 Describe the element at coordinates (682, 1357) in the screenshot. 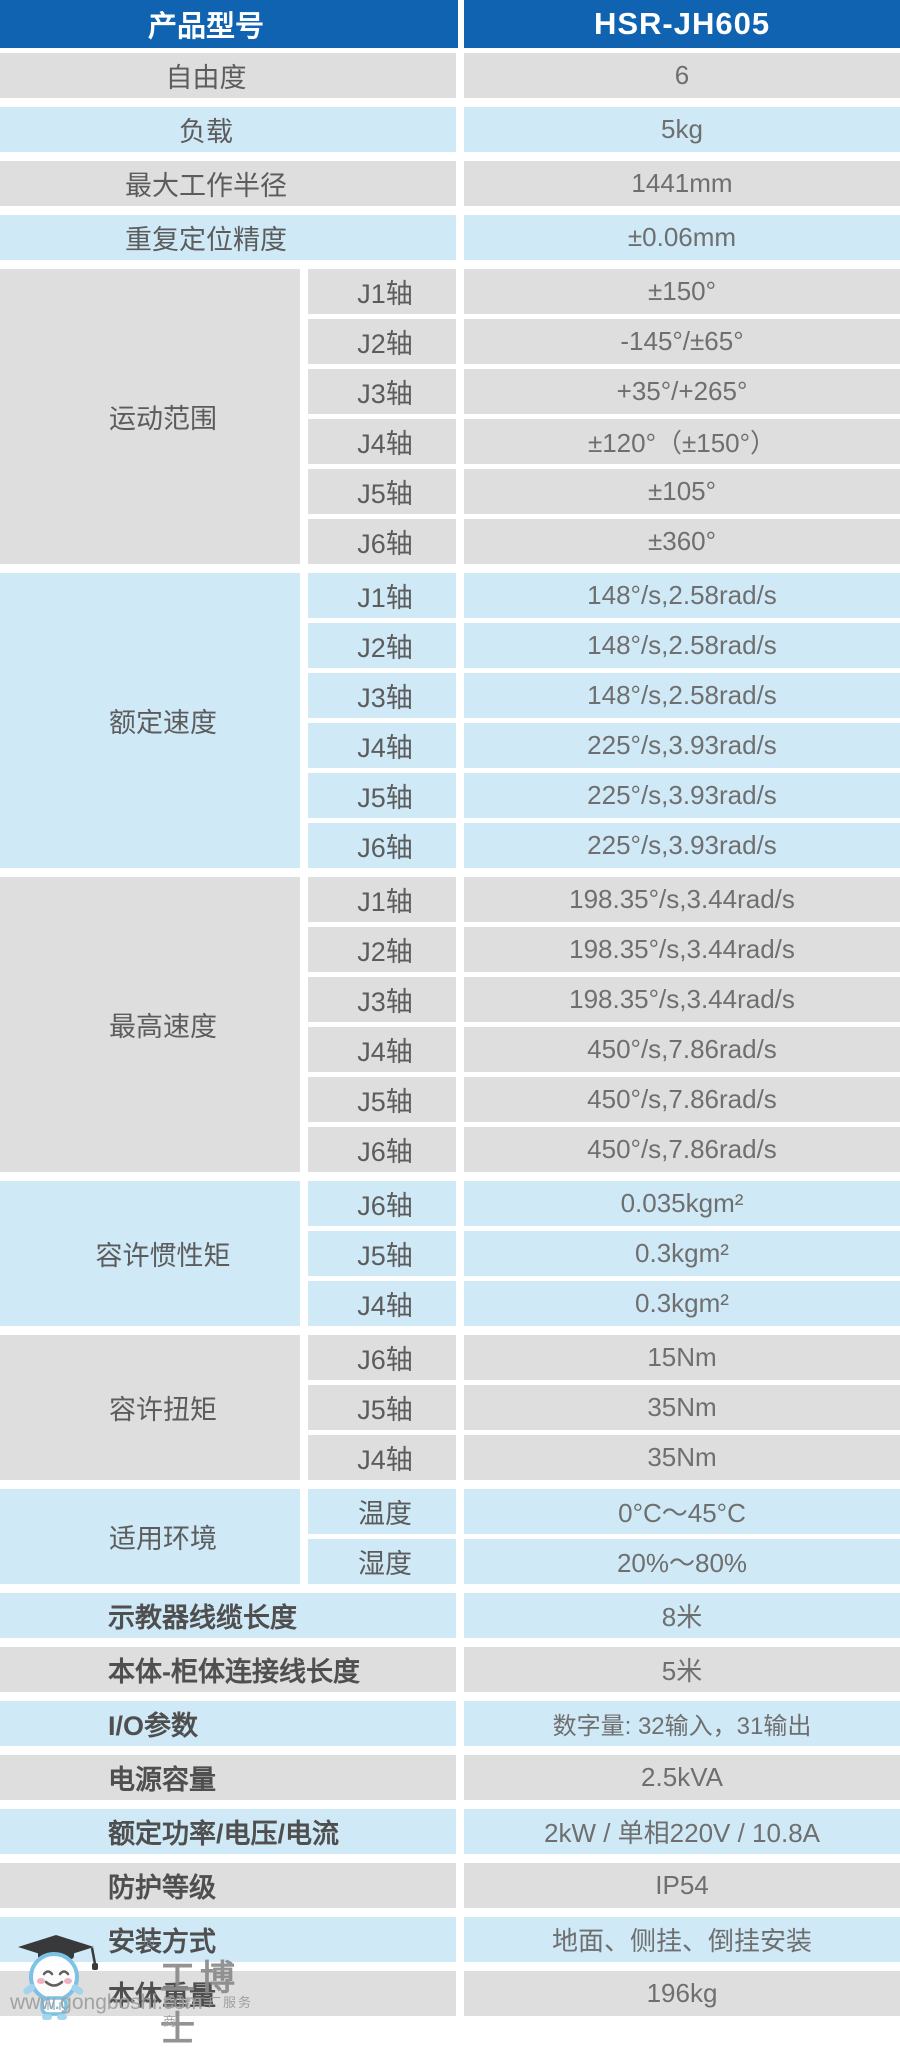

I see `axis-value: 15Nm` at that location.